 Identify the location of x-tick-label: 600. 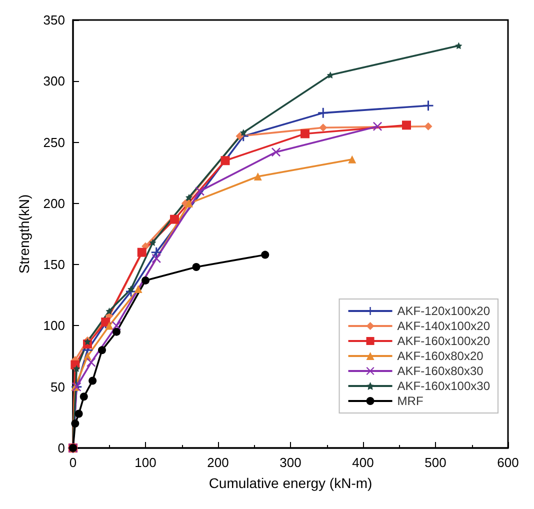
(508, 462).